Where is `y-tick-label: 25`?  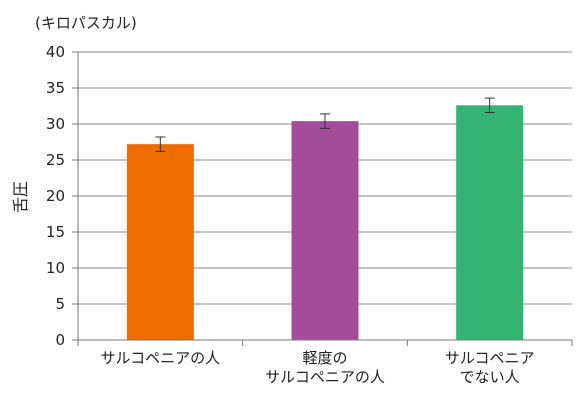 y-tick-label: 25 is located at coordinates (55, 160).